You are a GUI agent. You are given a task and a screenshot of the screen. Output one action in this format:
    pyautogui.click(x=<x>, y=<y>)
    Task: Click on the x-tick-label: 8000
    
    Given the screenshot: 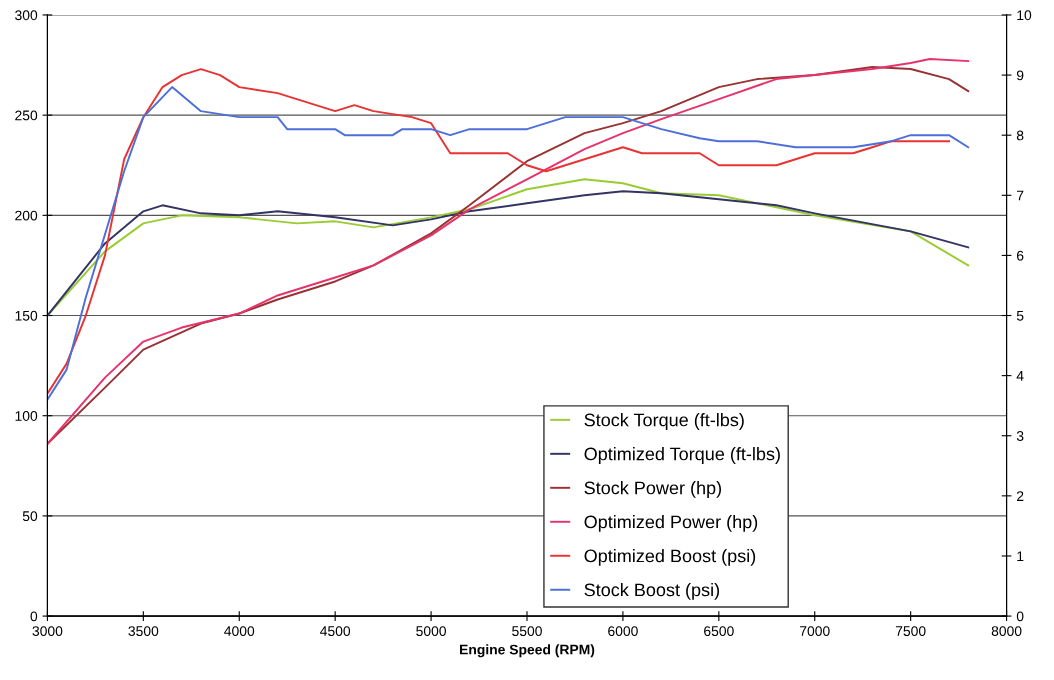 What is the action you would take?
    pyautogui.click(x=1006, y=631)
    